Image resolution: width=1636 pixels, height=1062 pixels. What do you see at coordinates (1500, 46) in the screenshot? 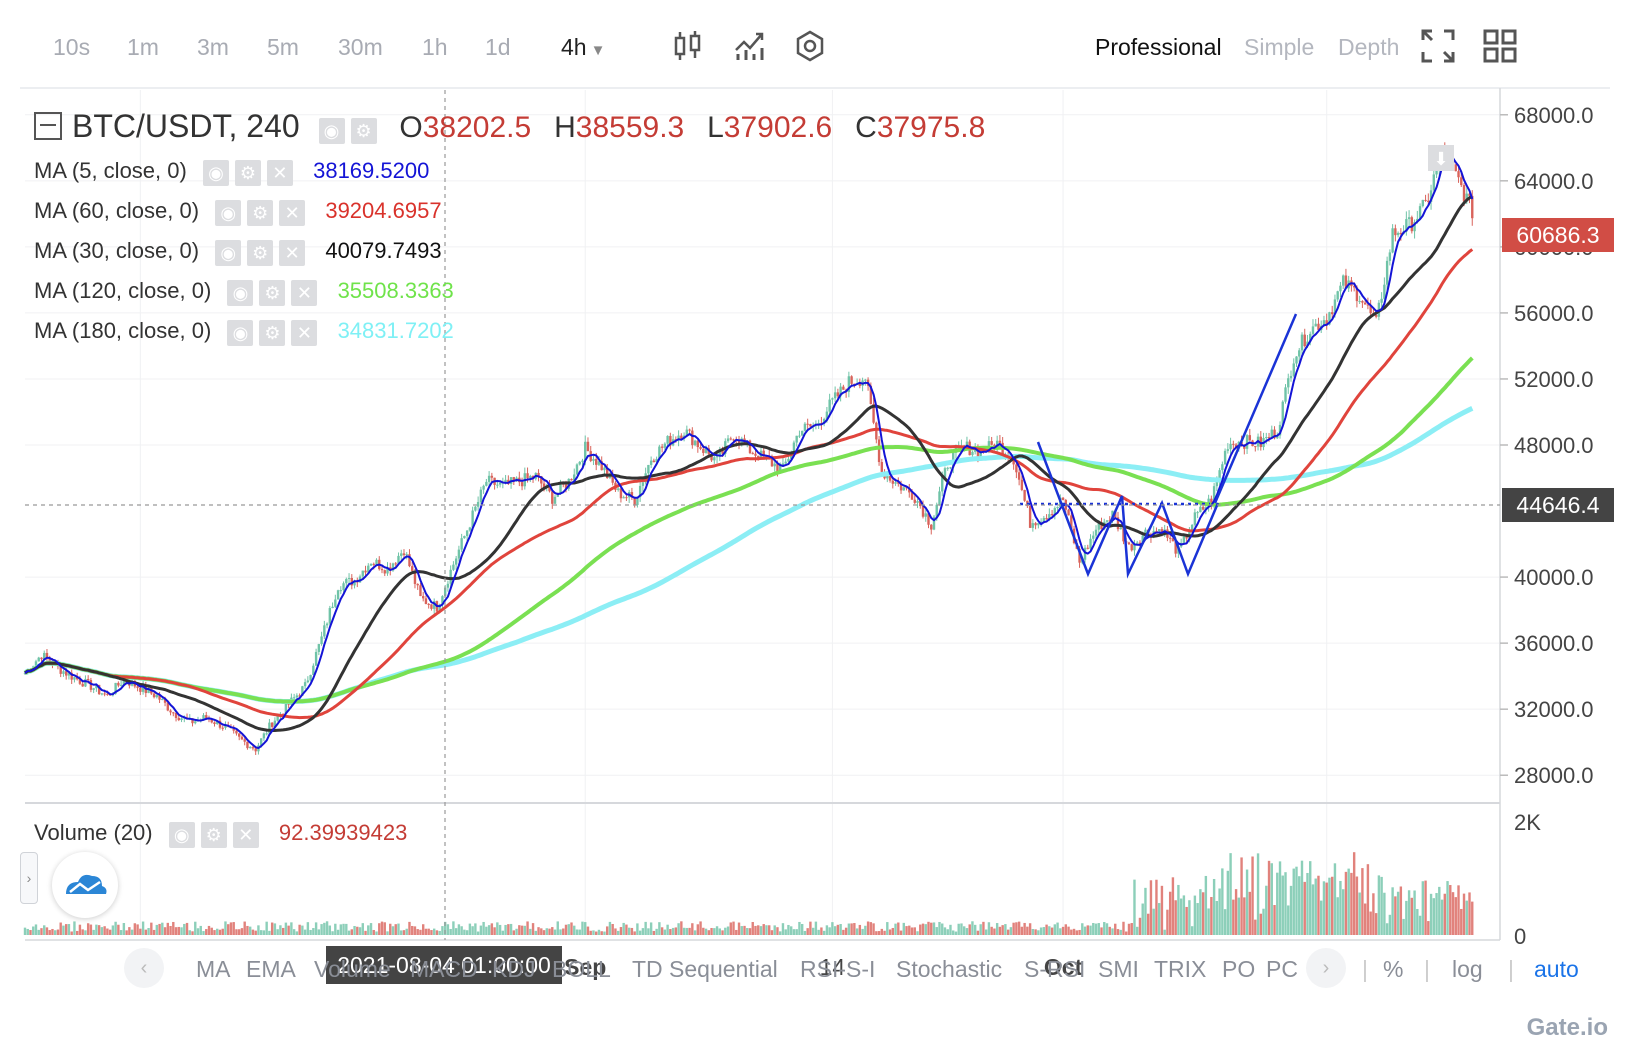
I see `layout-grid-icon` at bounding box center [1500, 46].